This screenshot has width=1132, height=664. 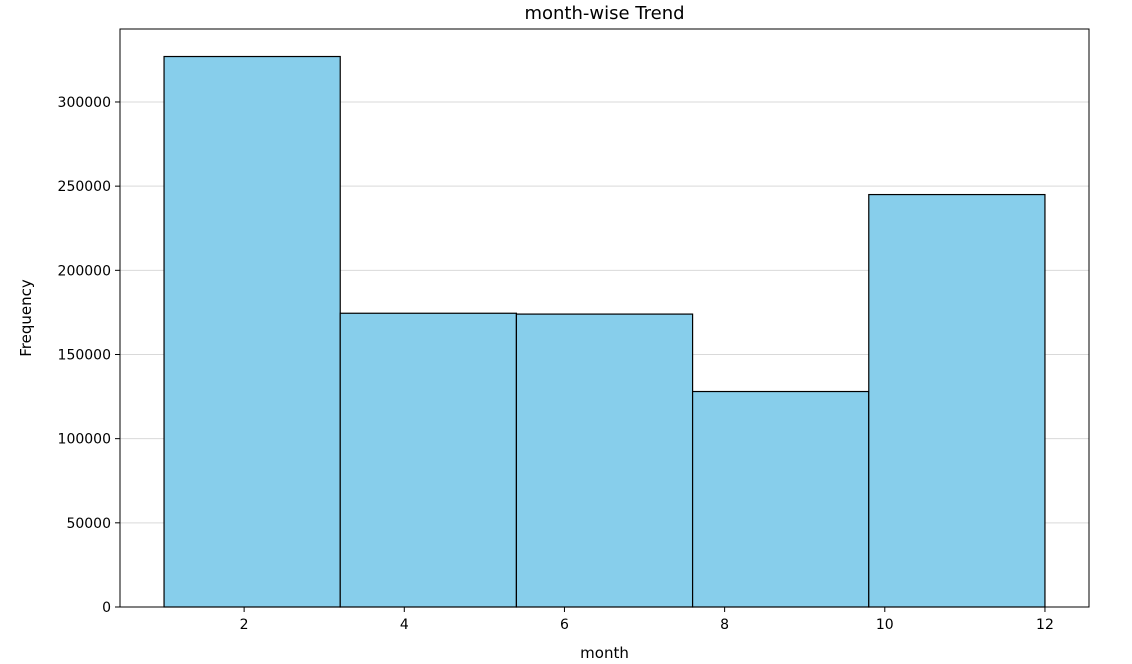 I want to click on y-tick-label: 150000, so click(x=84, y=355).